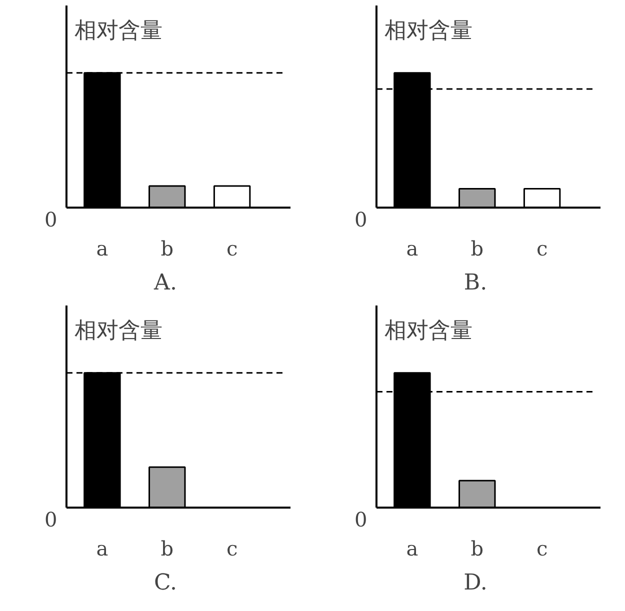  What do you see at coordinates (166, 583) in the screenshot?
I see `text: C.` at bounding box center [166, 583].